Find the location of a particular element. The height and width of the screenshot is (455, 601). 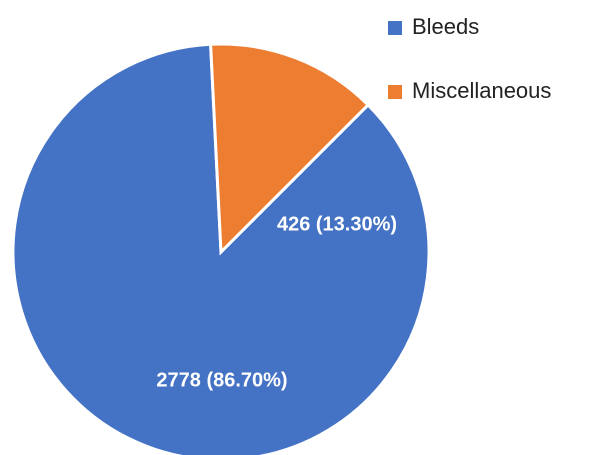

legend-label: Miscellaneous is located at coordinates (481, 90).